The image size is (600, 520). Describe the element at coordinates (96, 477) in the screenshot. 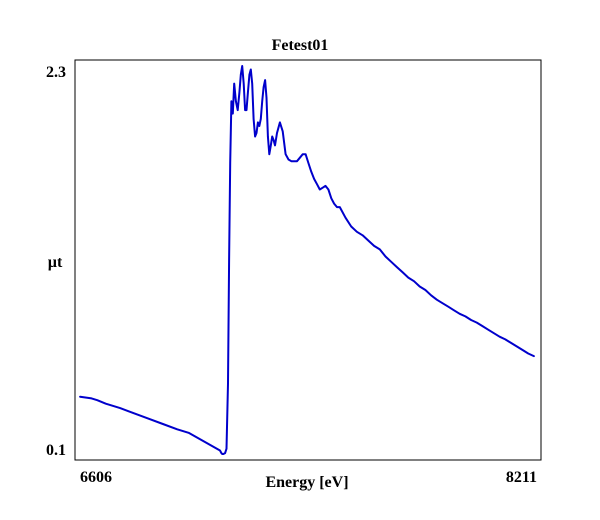

I see `x-tick-label-min: 6606` at that location.